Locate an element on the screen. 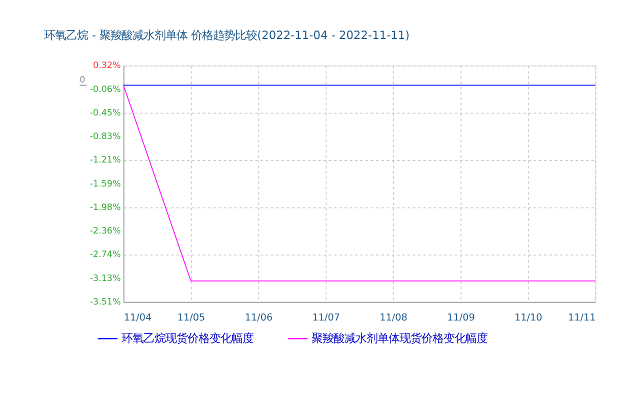  x-tick-label: 11/04 is located at coordinates (138, 318).